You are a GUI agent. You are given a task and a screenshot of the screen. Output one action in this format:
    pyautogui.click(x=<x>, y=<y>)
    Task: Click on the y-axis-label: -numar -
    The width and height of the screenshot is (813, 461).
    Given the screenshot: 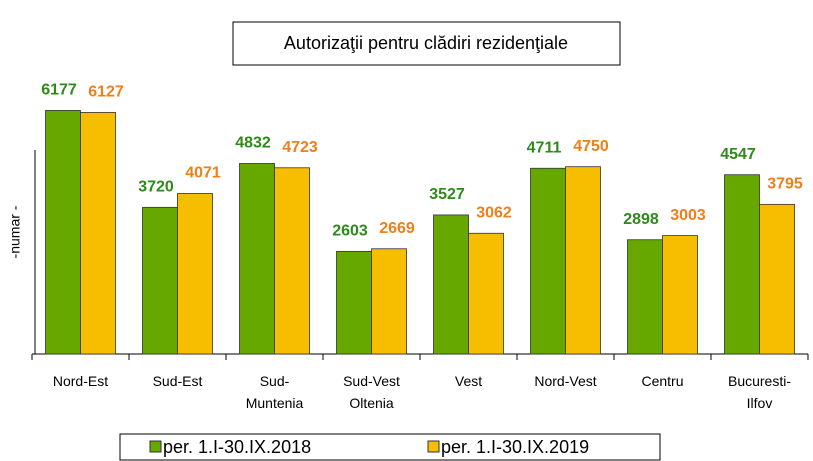 What is the action you would take?
    pyautogui.click(x=15, y=231)
    